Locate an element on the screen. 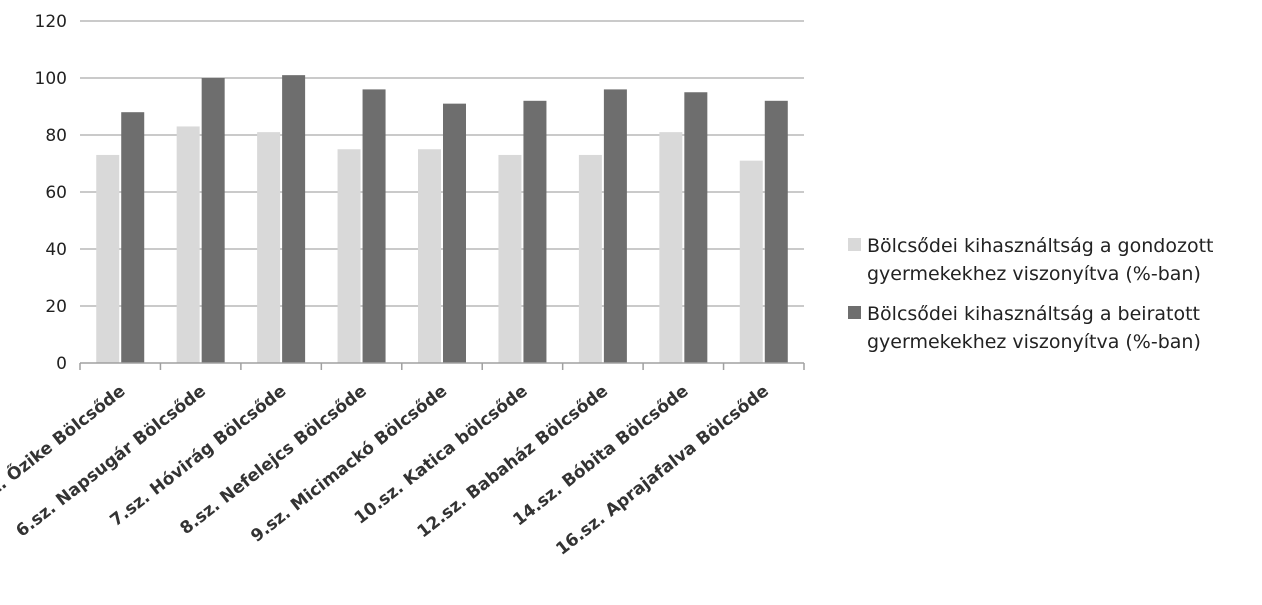 The image size is (1262, 605). legend-swatch-gondozott is located at coordinates (854, 244).